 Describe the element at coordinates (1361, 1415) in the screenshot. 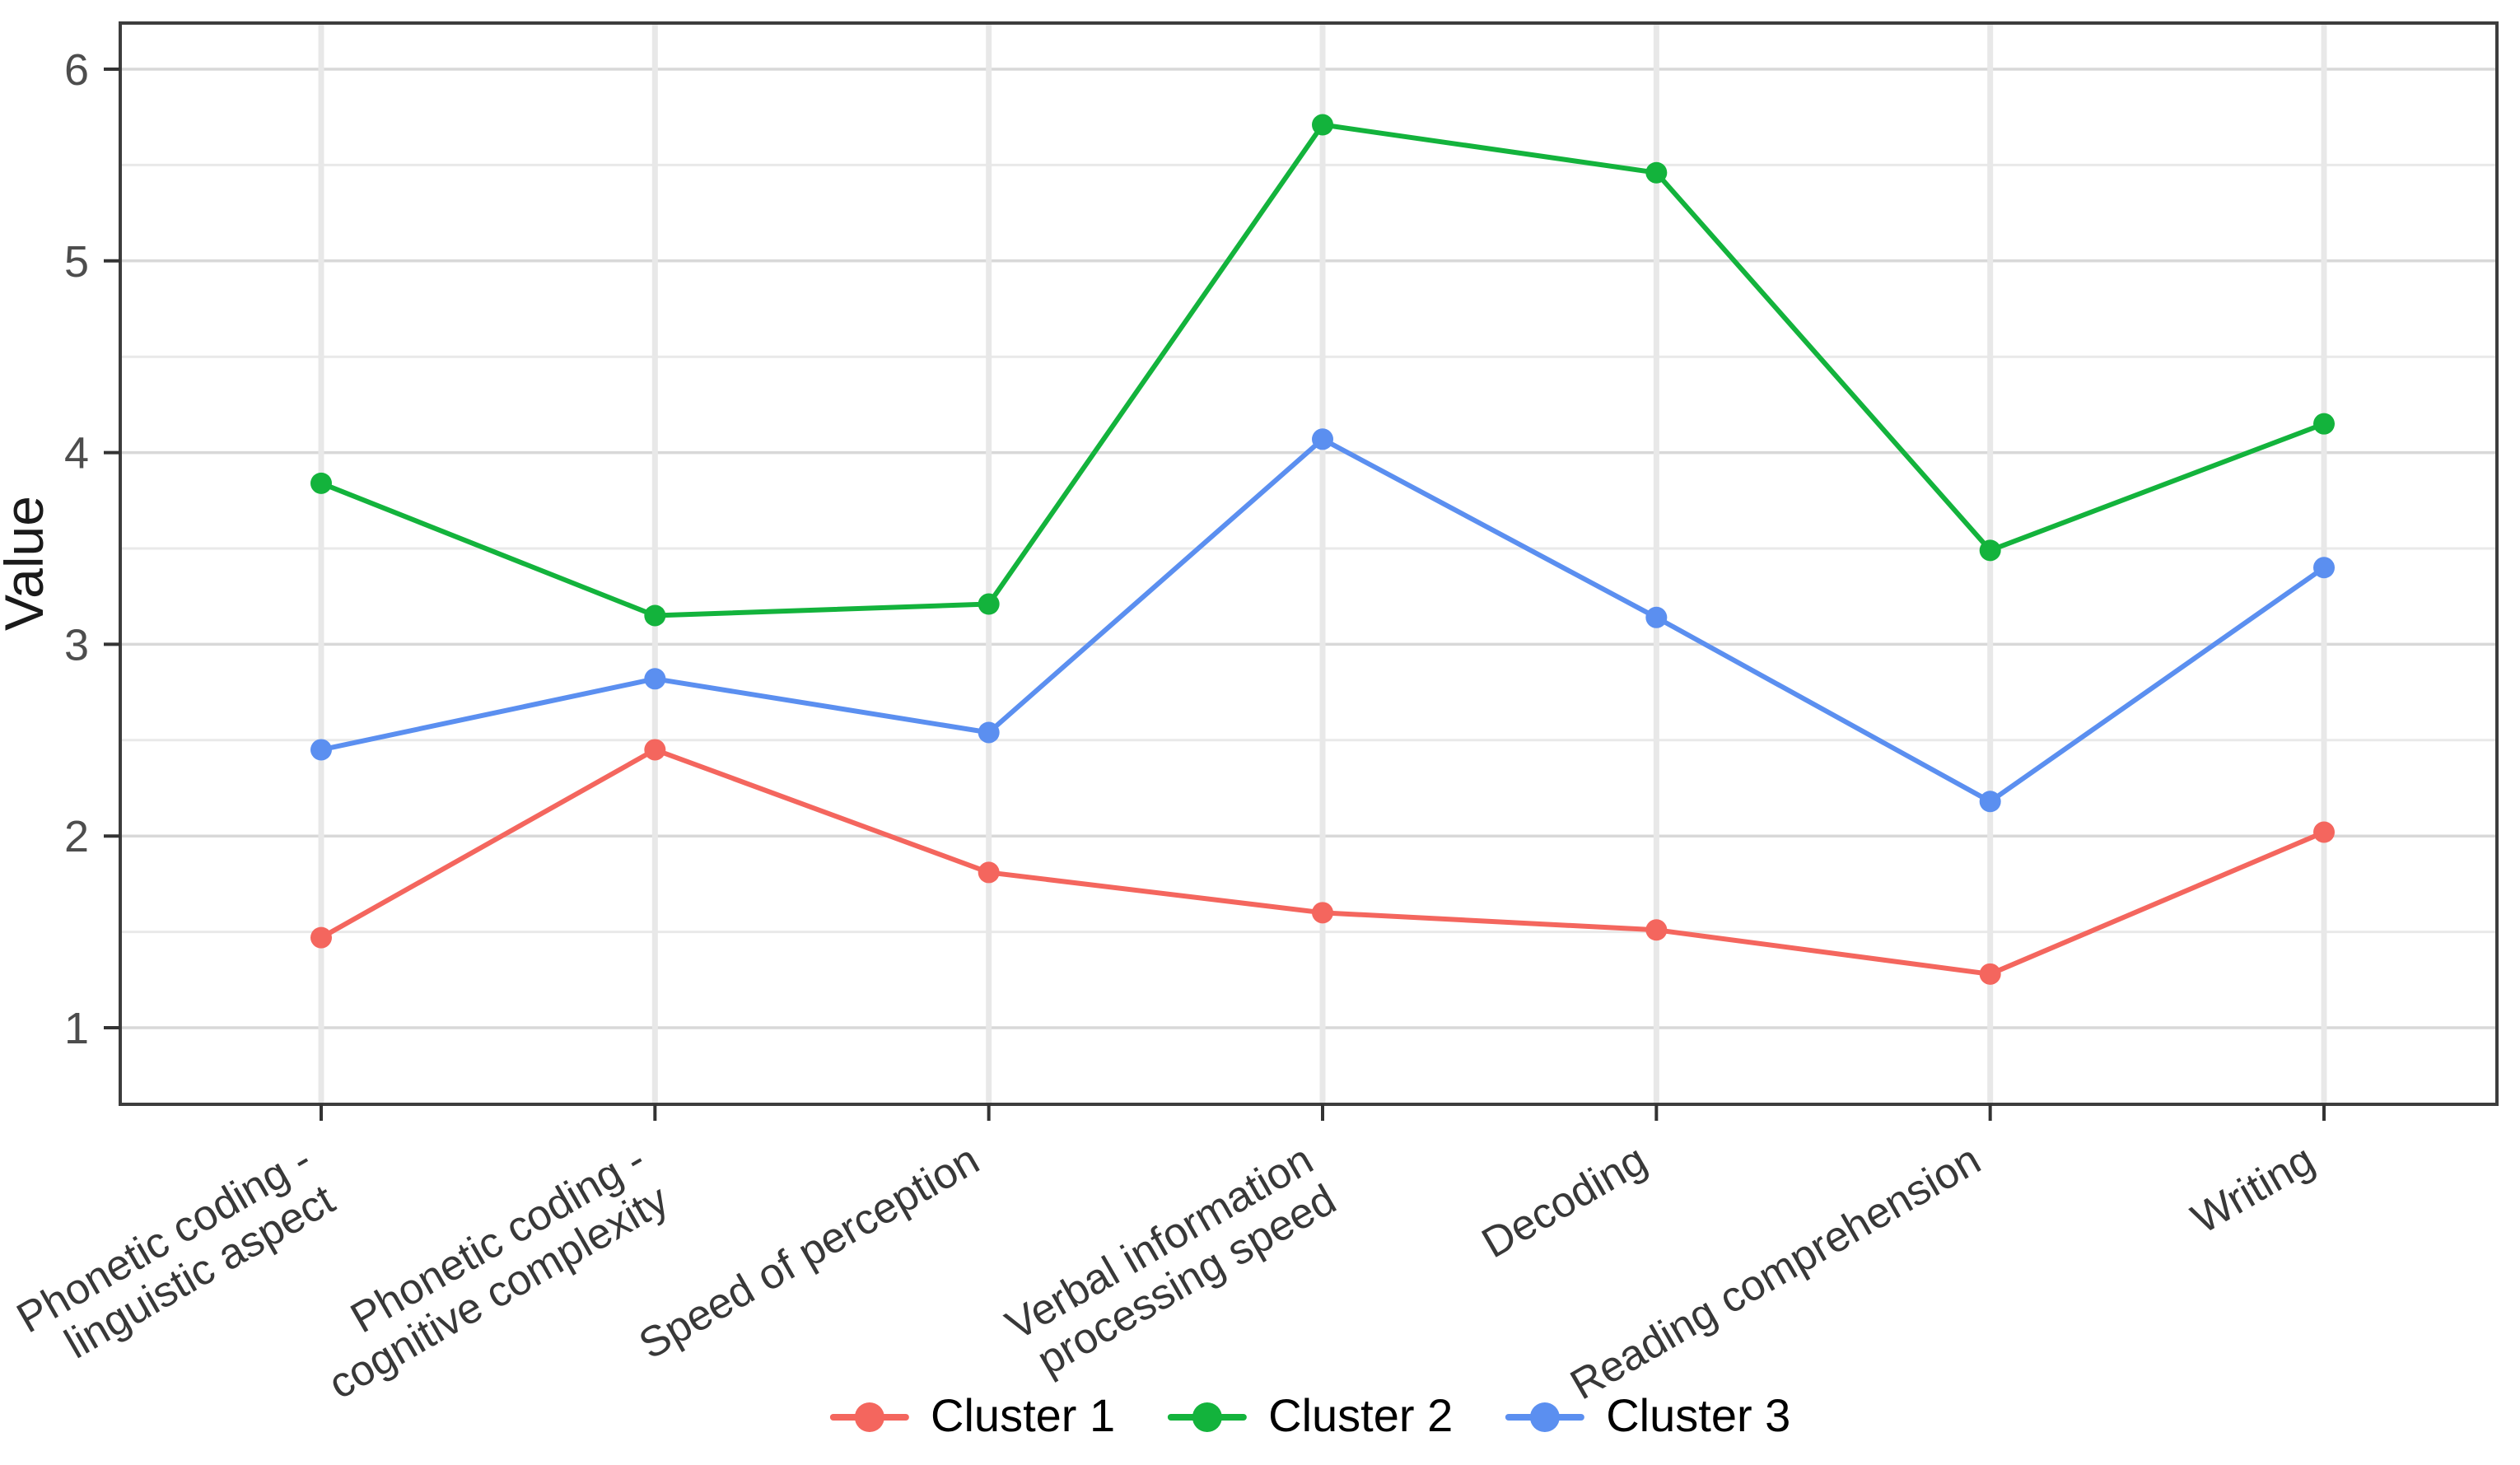

I see `legend-label-cluster-2: Cluster 2` at that location.